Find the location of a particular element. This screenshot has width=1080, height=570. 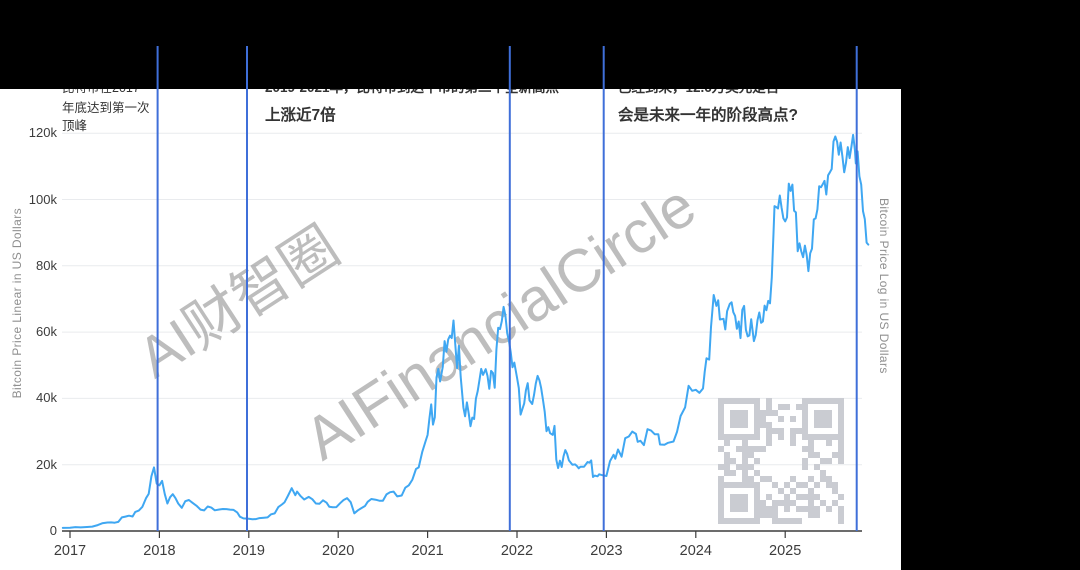

x-tick-label: 2023 is located at coordinates (606, 551).